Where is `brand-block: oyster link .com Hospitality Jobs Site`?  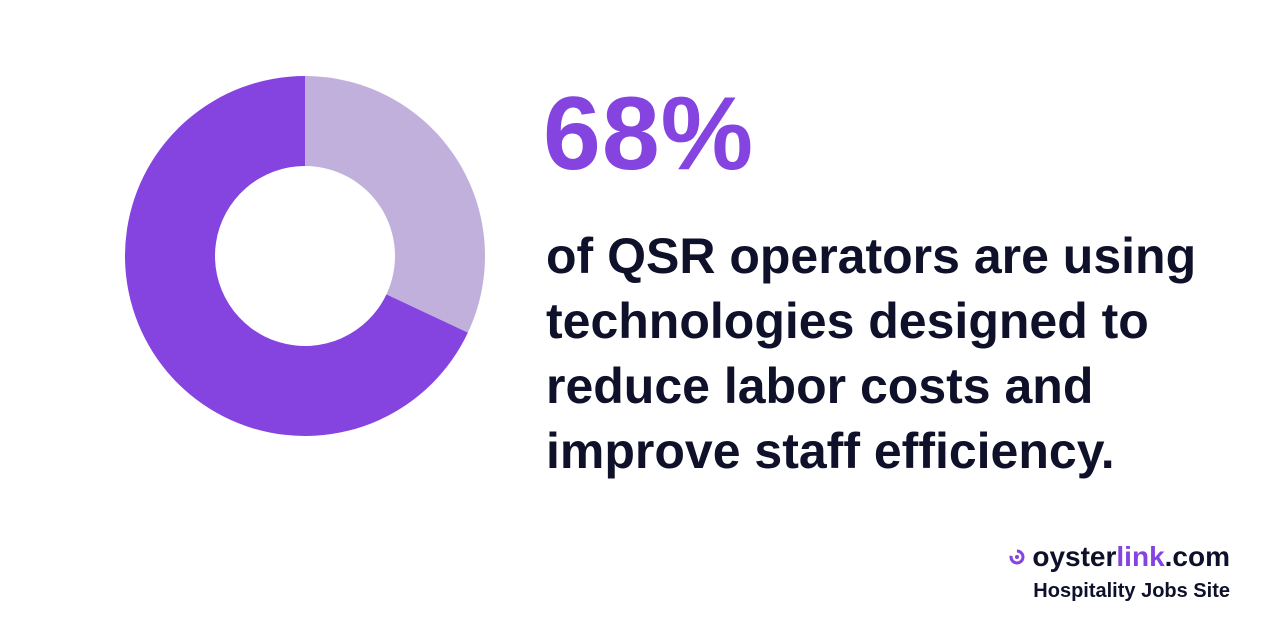
brand-block: oyster link .com Hospitality Jobs Site is located at coordinates (1119, 572).